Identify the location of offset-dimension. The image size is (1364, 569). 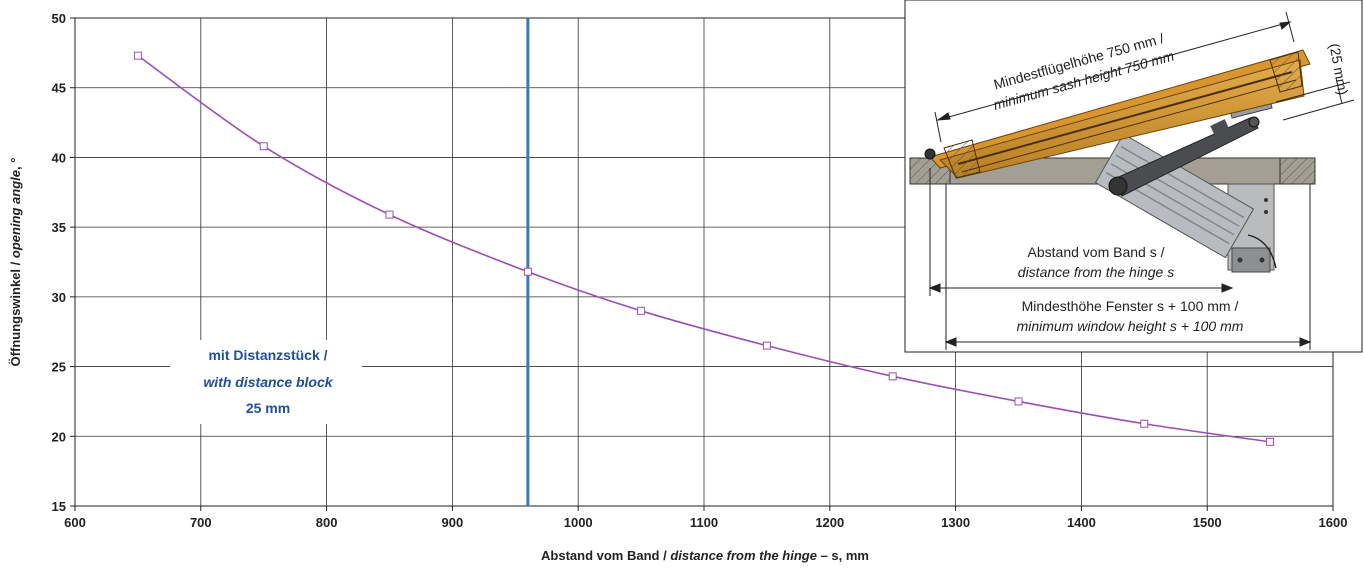
(1315, 99).